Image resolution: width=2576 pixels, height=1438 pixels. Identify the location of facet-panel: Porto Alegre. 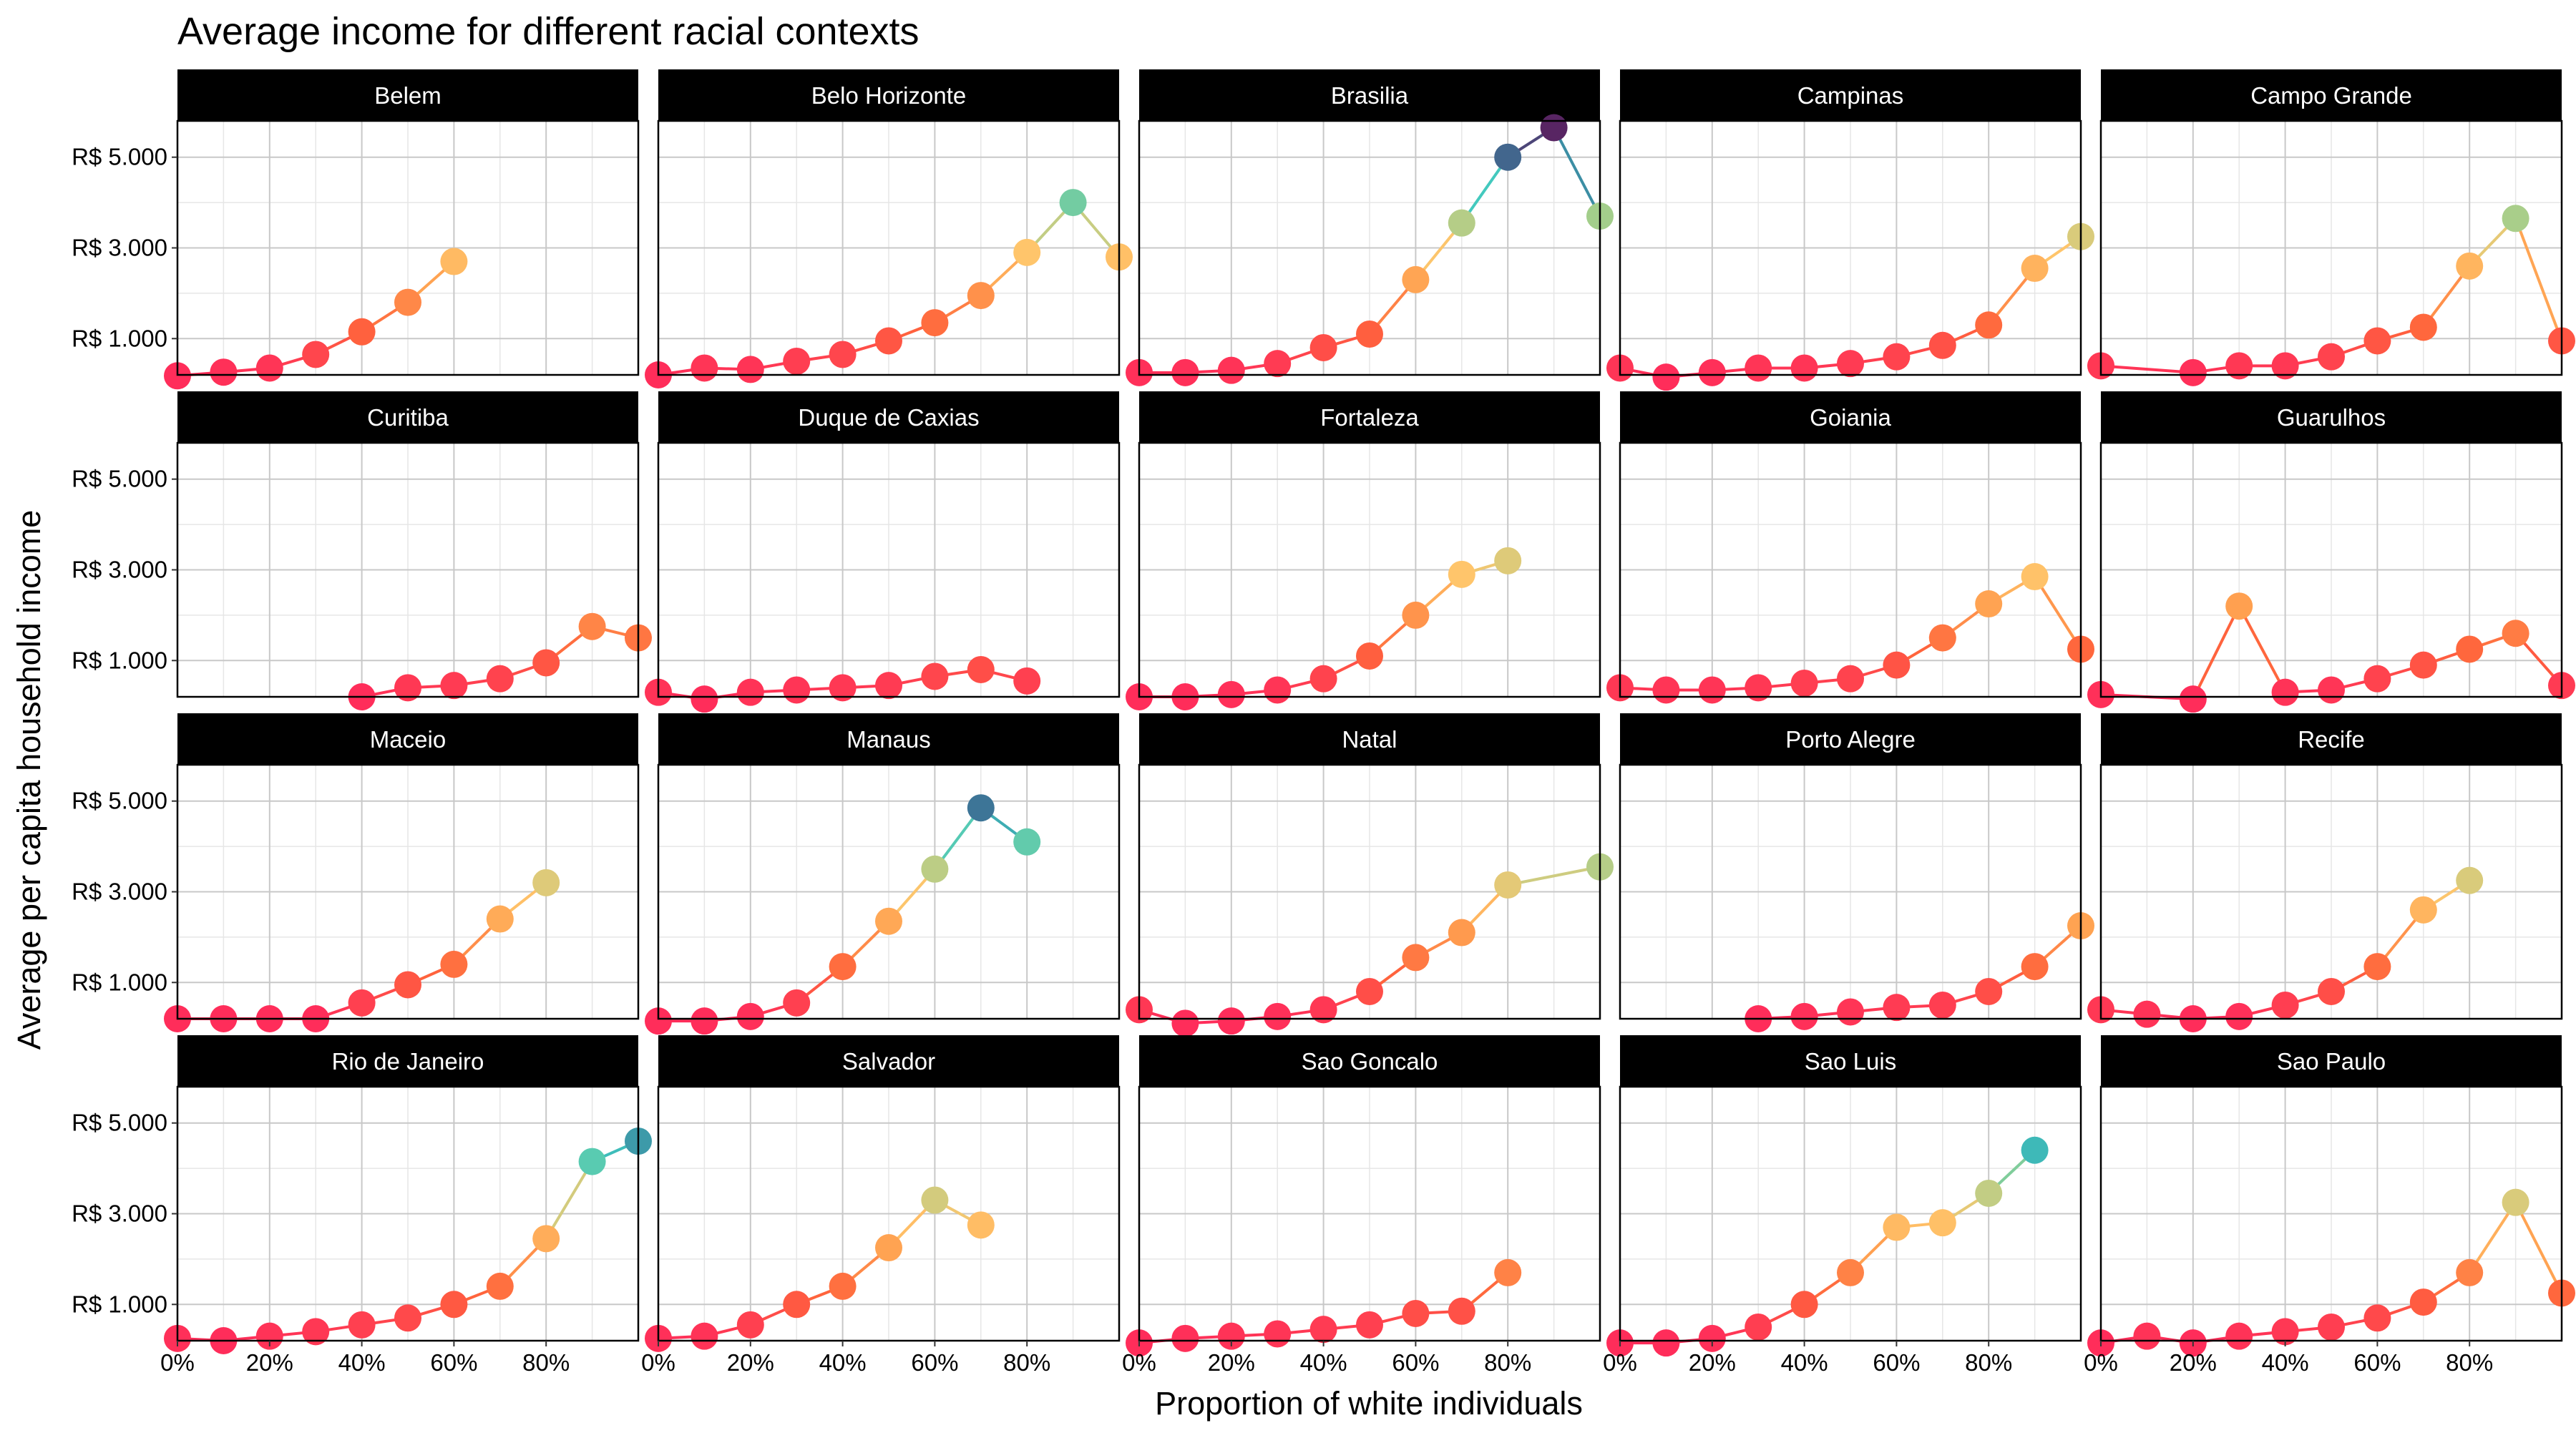
(1856, 872).